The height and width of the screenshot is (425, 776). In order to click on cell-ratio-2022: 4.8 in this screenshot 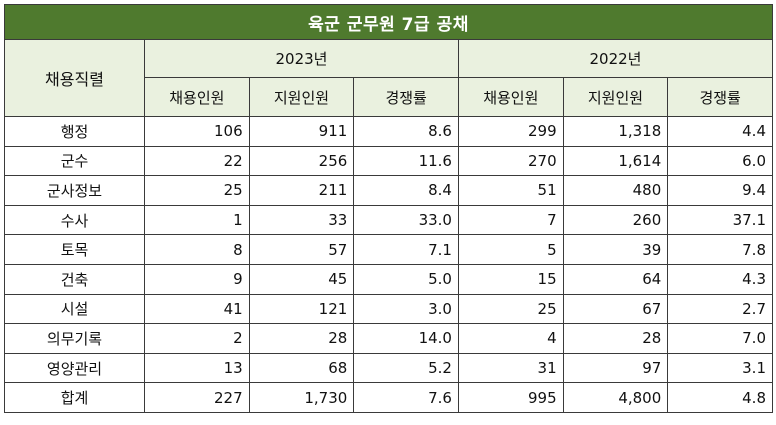, I will do `click(720, 397)`.